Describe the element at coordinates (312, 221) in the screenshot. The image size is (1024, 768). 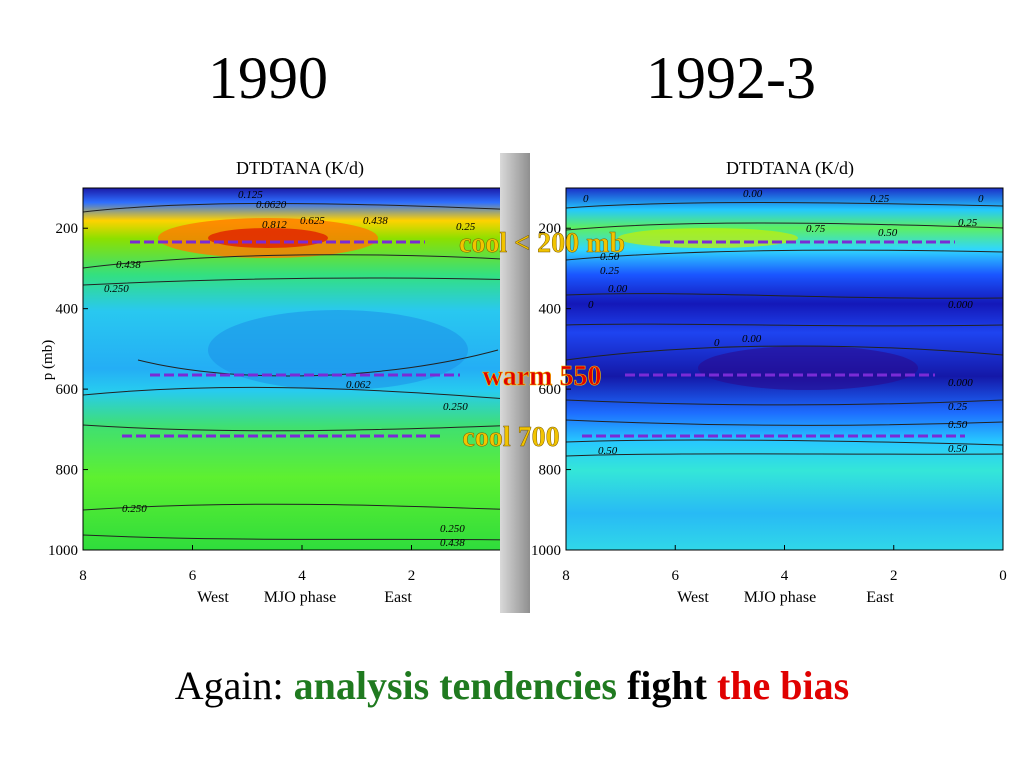
I see `contour-label: 0.625` at that location.